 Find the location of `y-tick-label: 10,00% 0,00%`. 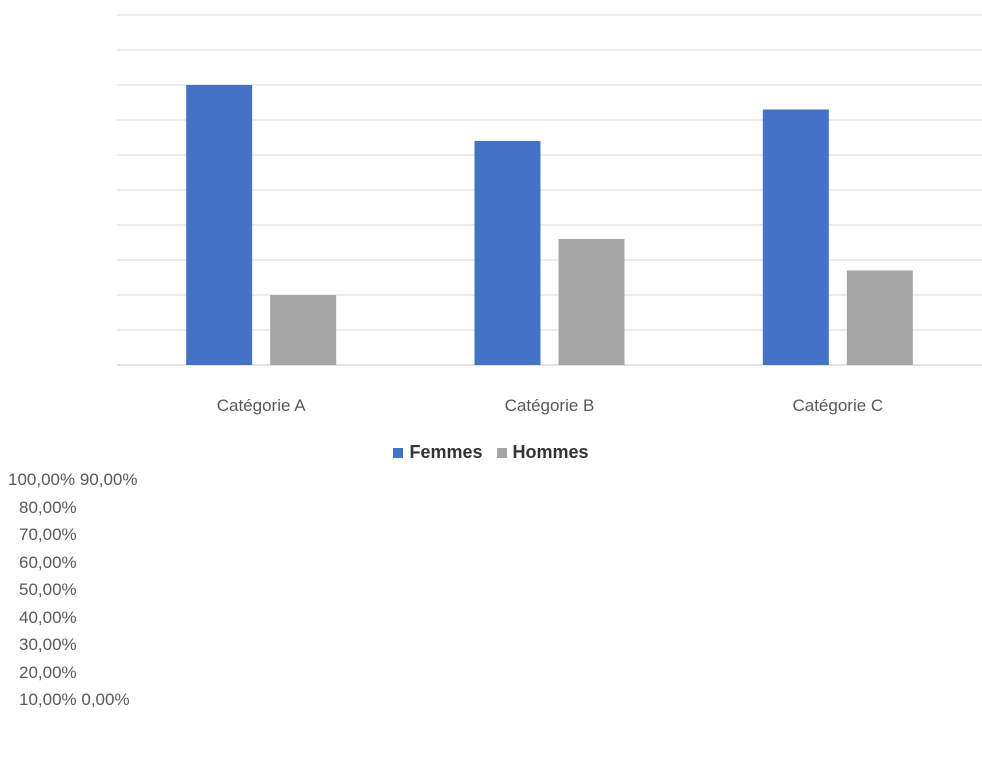

y-tick-label: 10,00% 0,00% is located at coordinates (74, 699).